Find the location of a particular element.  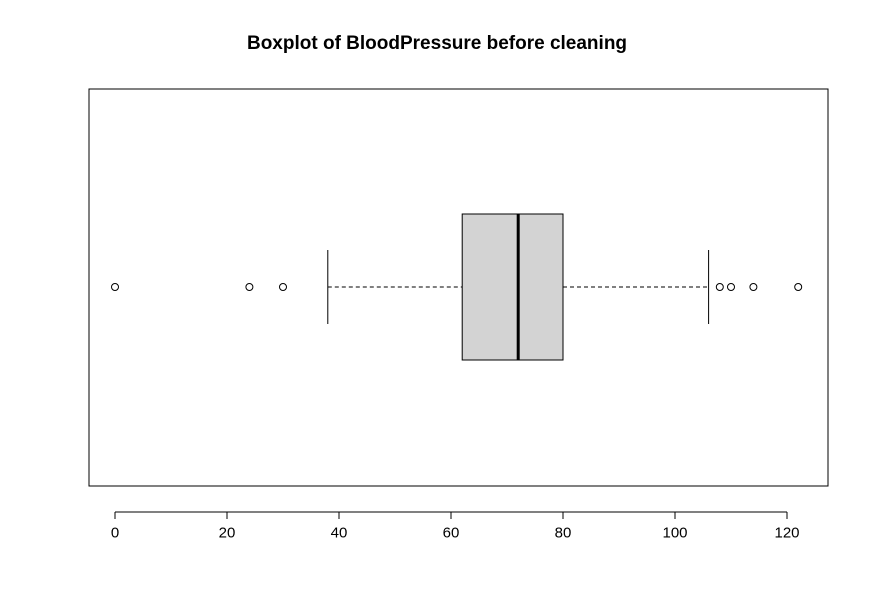

x-tick-label: 0 is located at coordinates (115, 532).